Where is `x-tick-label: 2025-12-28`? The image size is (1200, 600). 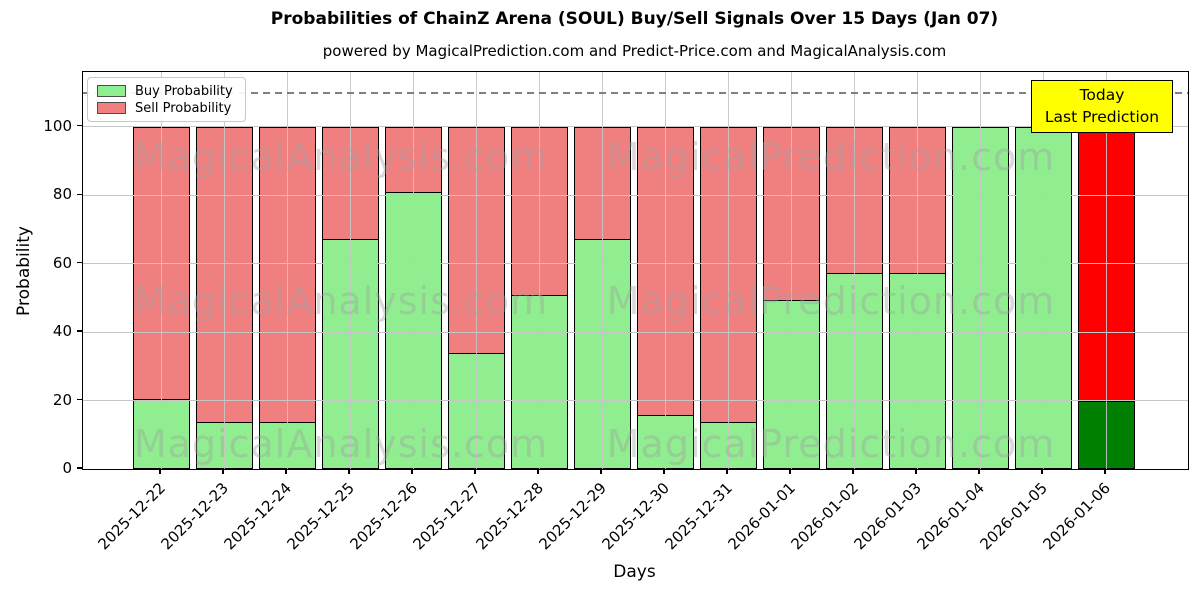
x-tick-label: 2025-12-28 is located at coordinates (509, 516).